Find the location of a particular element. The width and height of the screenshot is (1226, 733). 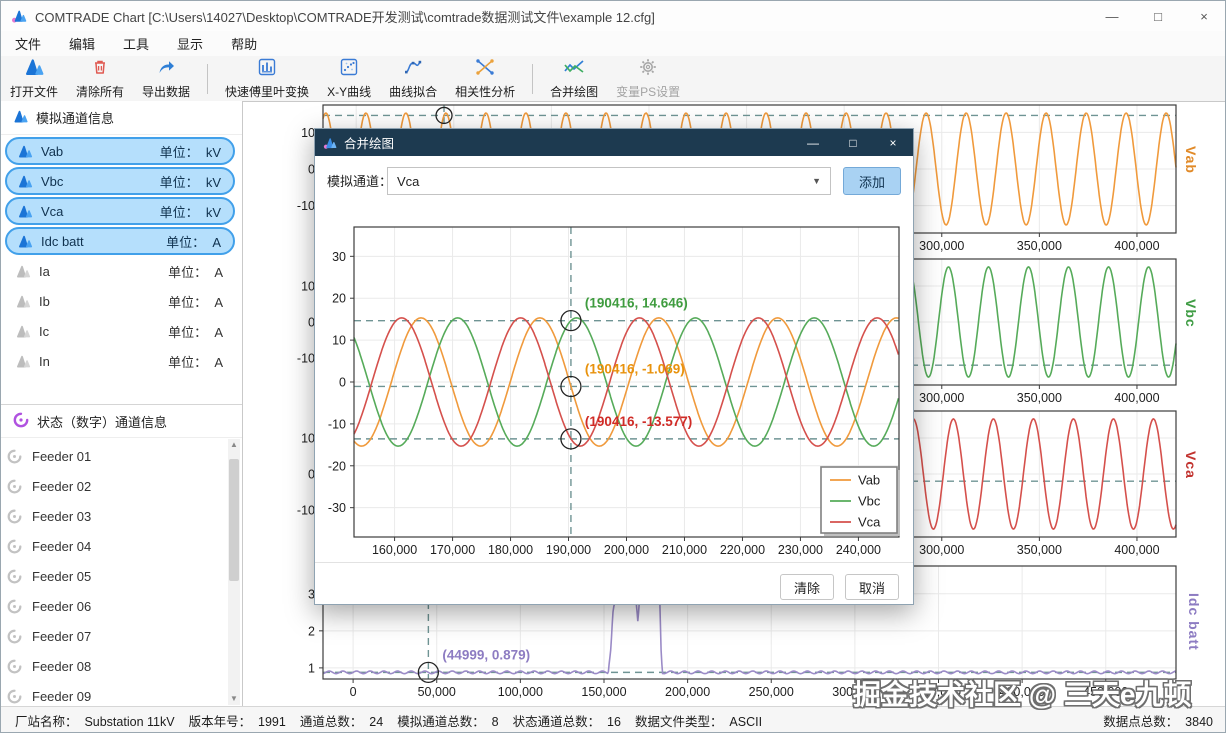

digital-channel-feeder-03: Feeder 03 is located at coordinates (113, 516).